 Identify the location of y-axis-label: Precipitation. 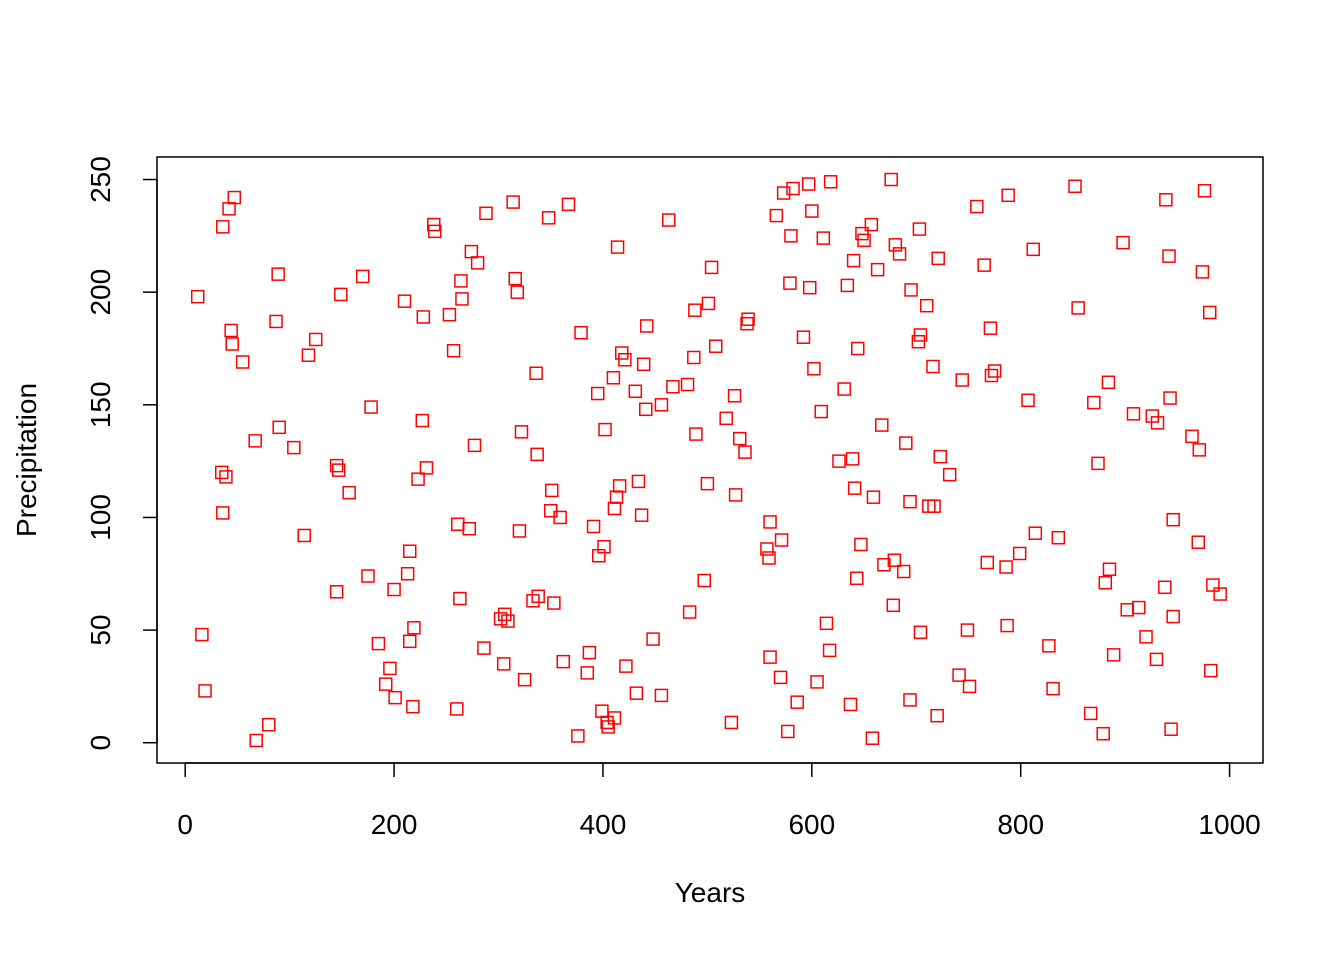
(26, 460).